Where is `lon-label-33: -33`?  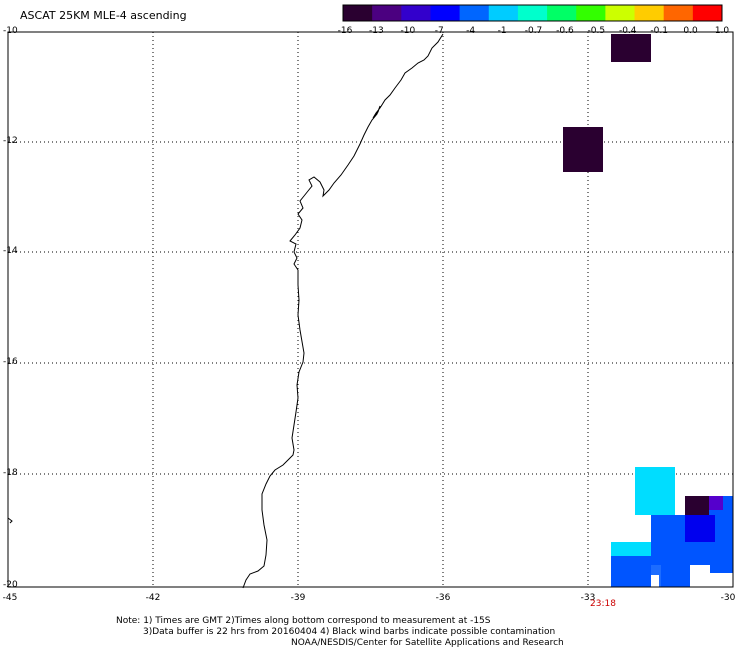 lon-label-33: -33 is located at coordinates (588, 598).